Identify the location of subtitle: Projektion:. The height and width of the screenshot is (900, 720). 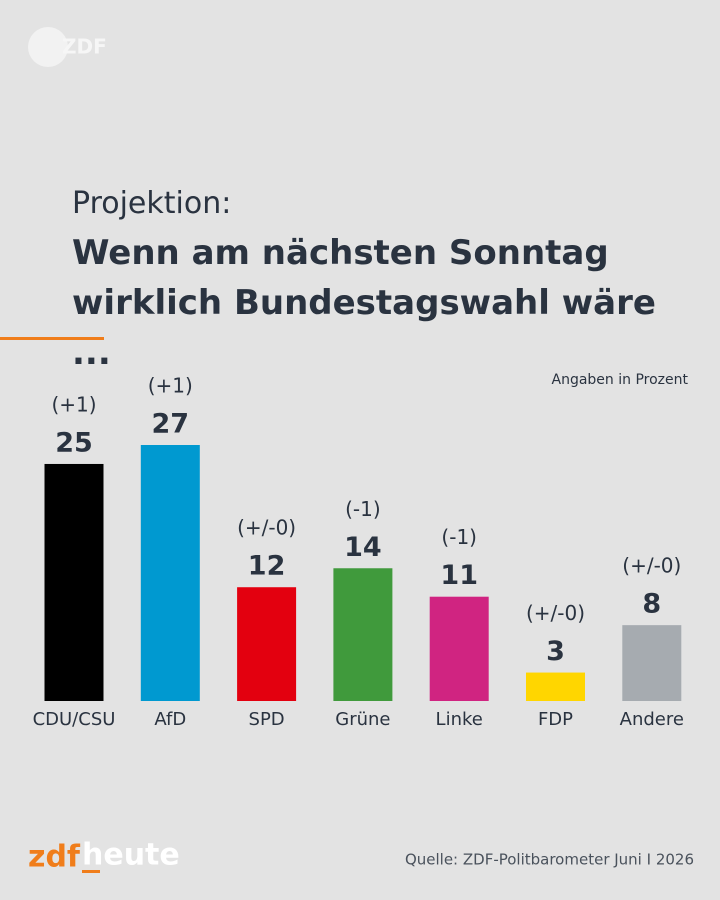
(152, 203).